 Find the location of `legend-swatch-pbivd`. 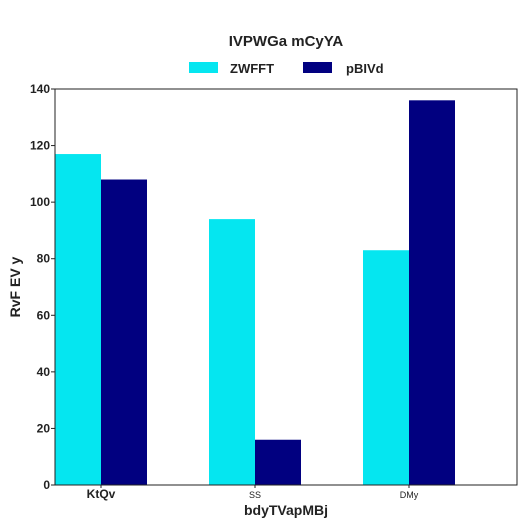

legend-swatch-pbivd is located at coordinates (317, 67).